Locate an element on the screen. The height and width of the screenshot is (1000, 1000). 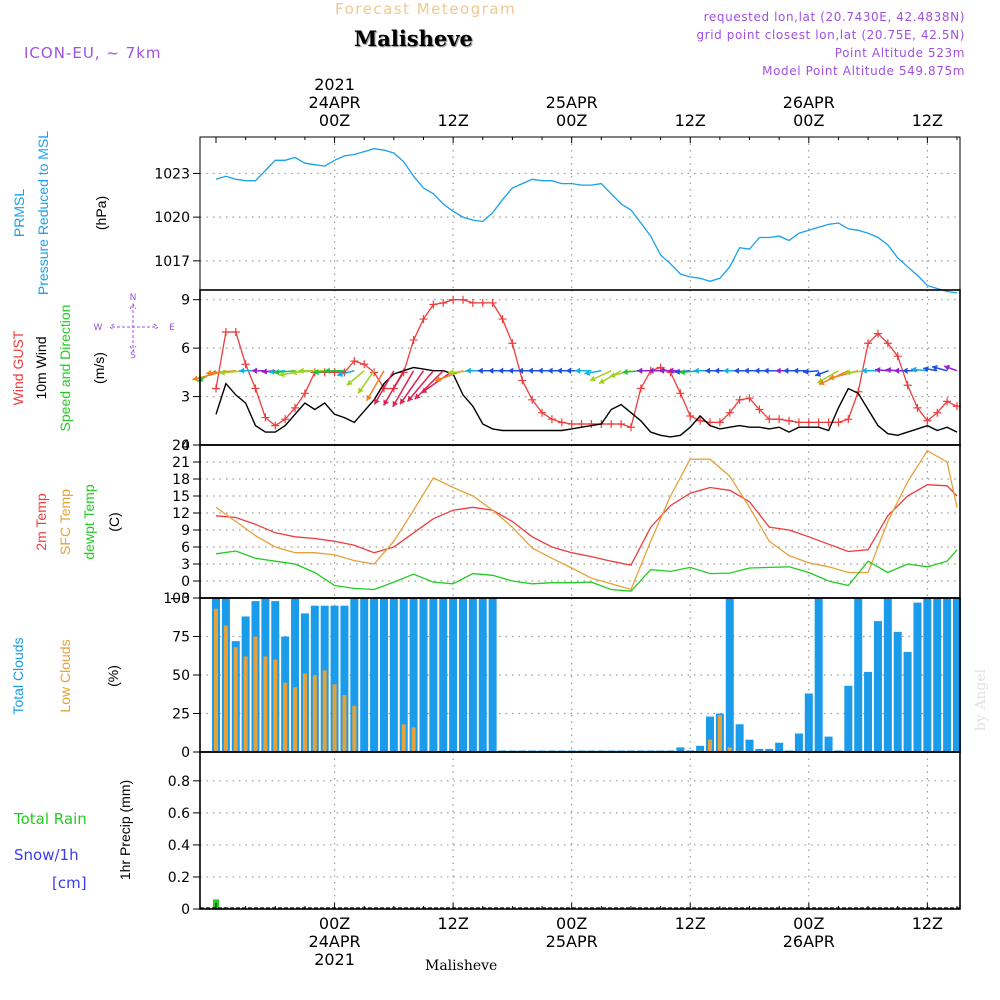
y-tick-label: 9 is located at coordinates (185, 301).